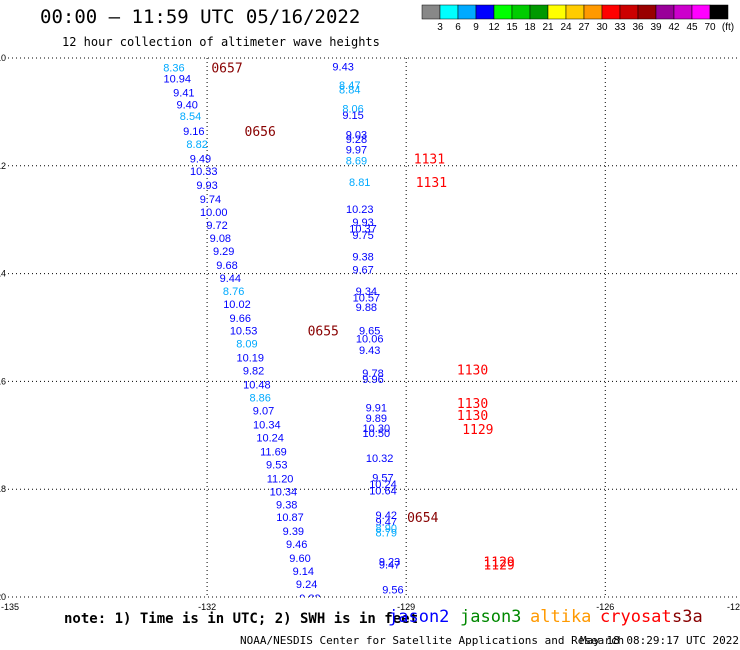 This screenshot has height=650, width=740. I want to click on colorbar-label: 6, so click(458, 27).